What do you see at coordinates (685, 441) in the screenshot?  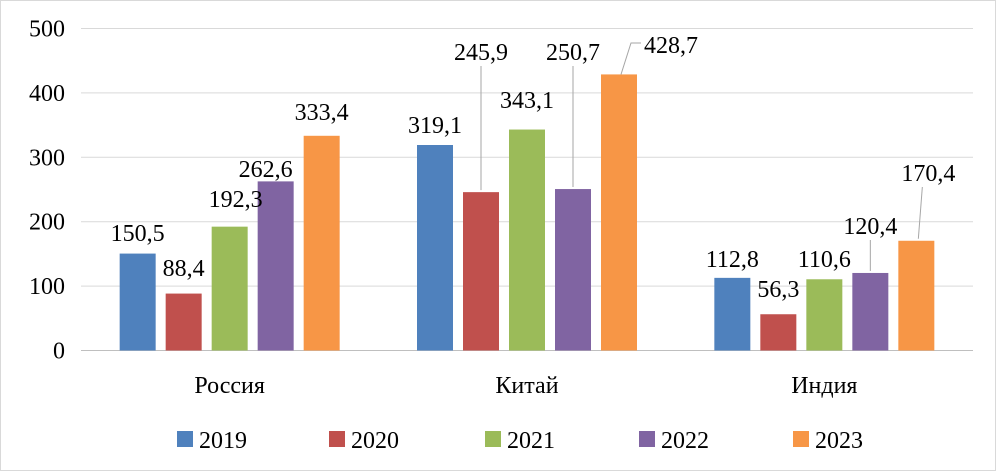 I see `legend-label: 2022` at bounding box center [685, 441].